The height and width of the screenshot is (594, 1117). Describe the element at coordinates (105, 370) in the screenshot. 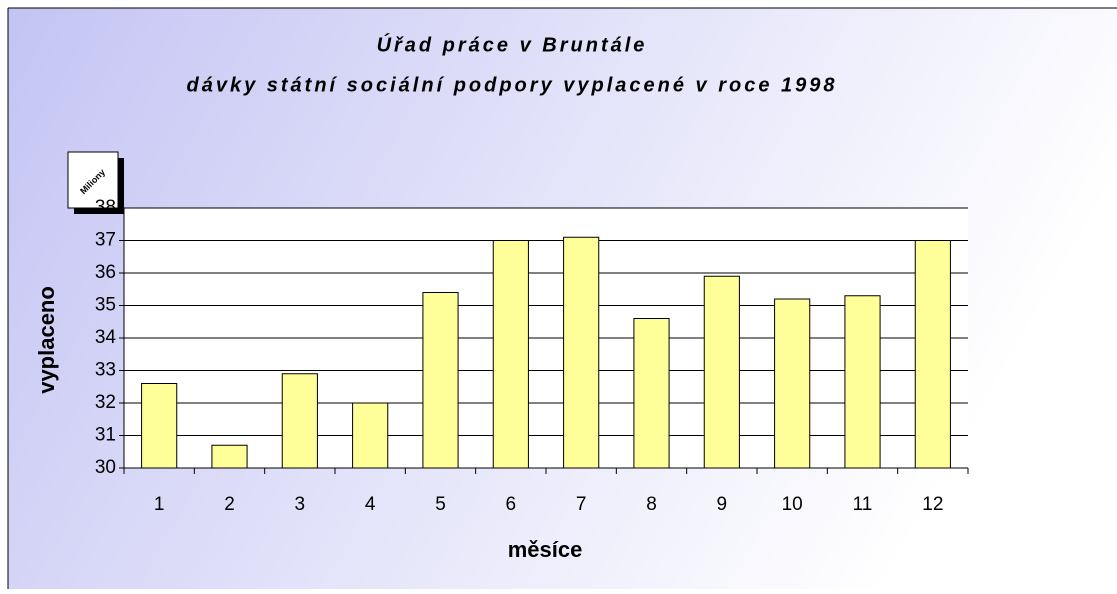

I see `y-tick-label: 33` at that location.